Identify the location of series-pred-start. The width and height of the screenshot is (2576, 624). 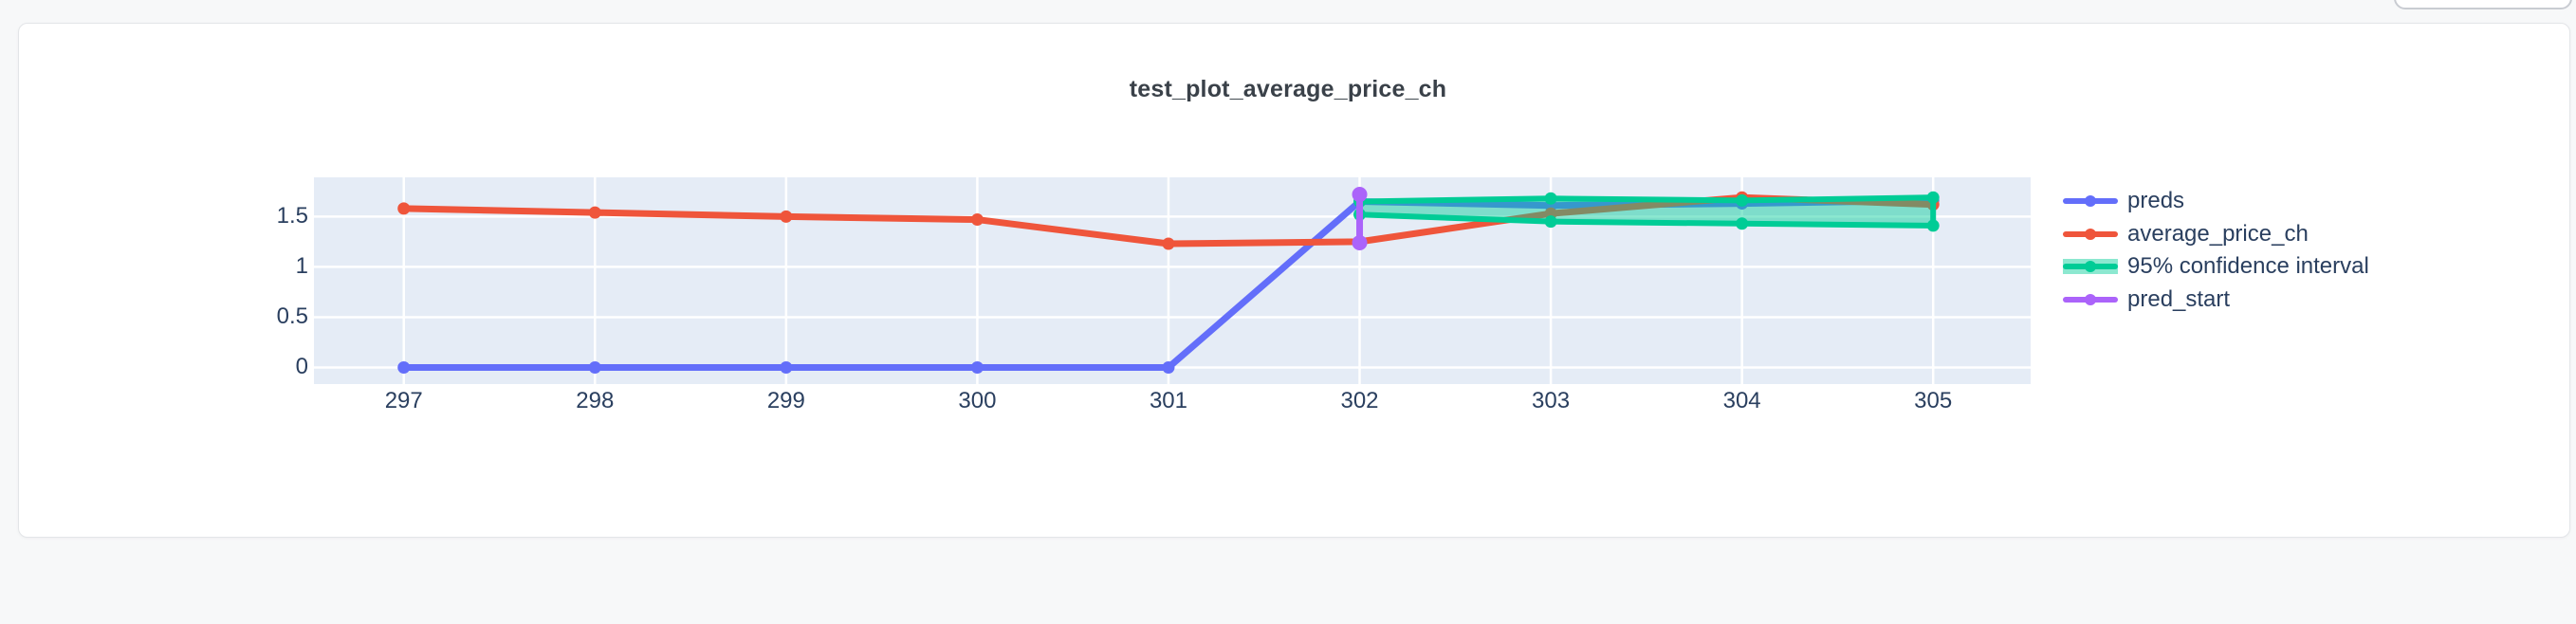
(1360, 219).